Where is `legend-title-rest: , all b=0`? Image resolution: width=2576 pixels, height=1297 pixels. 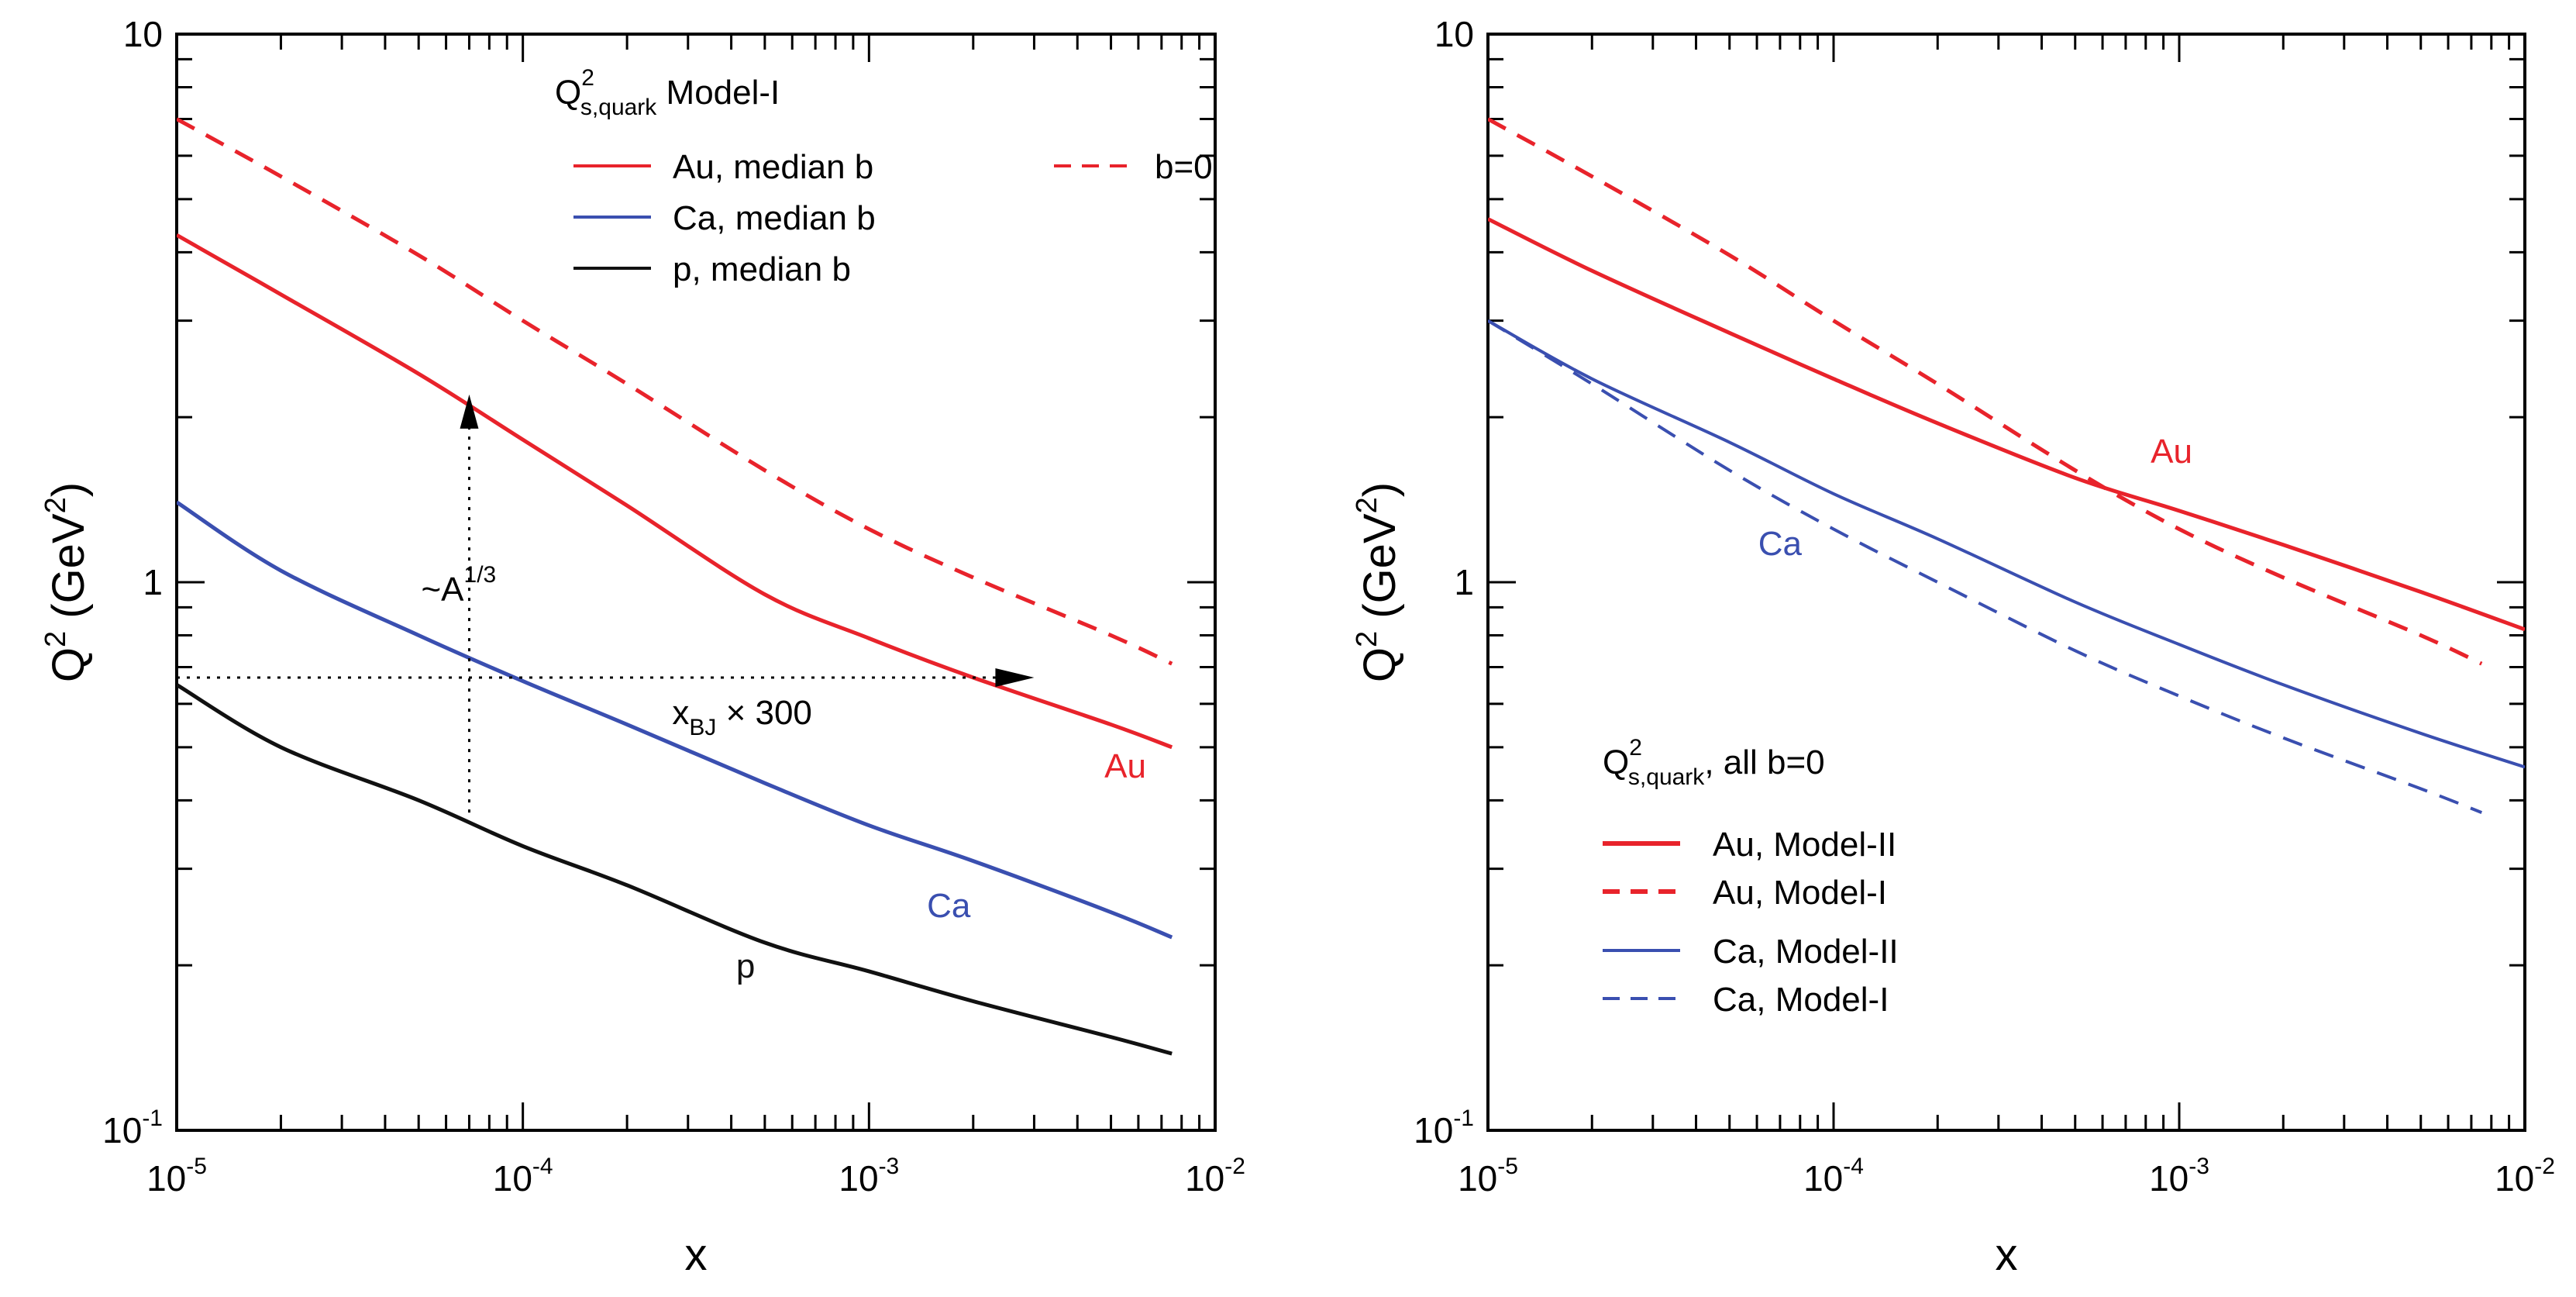
legend-title-rest: , all b=0 is located at coordinates (1764, 762).